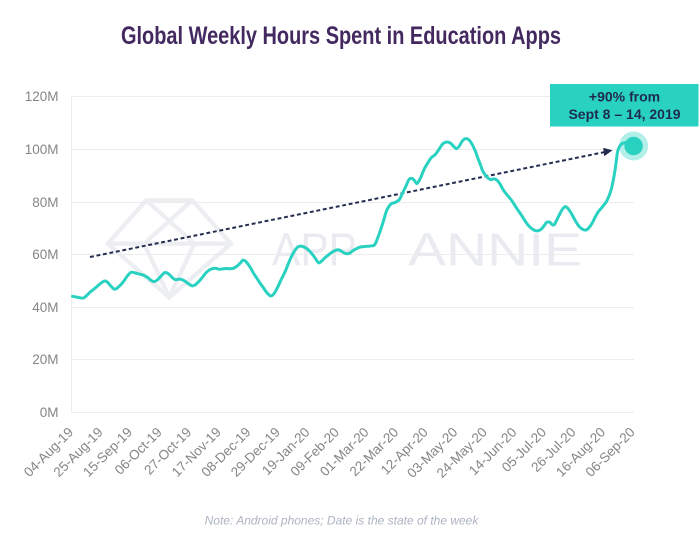  Describe the element at coordinates (42, 149) in the screenshot. I see `svg-text: 100M` at that location.